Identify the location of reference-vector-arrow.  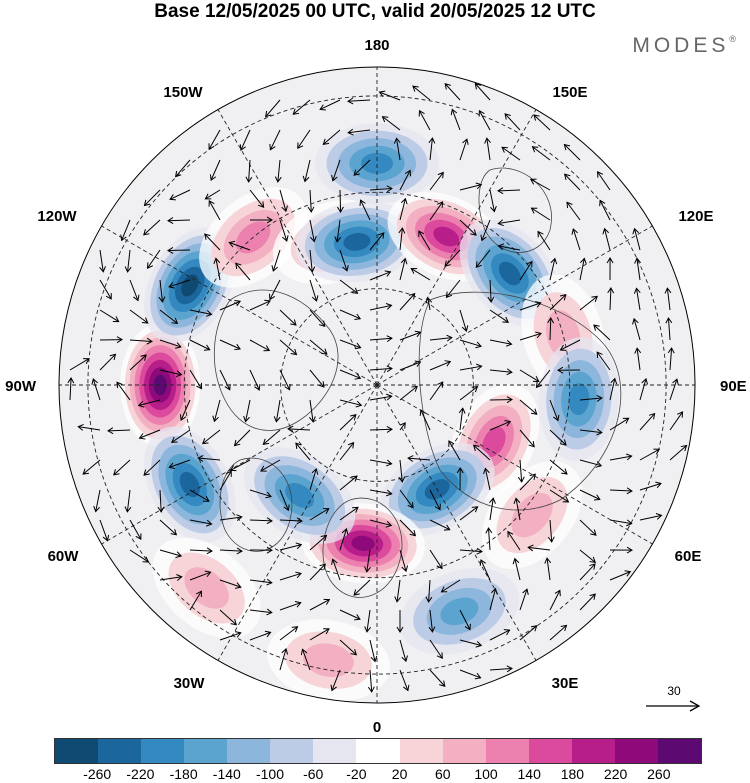
(673, 706).